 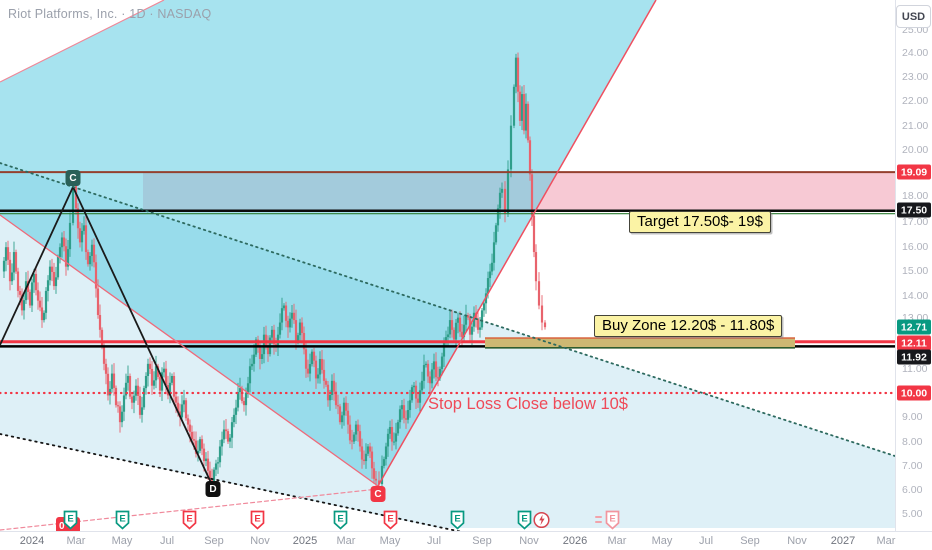 What do you see at coordinates (915, 196) in the screenshot?
I see `price-tick-18.00: 18.00` at bounding box center [915, 196].